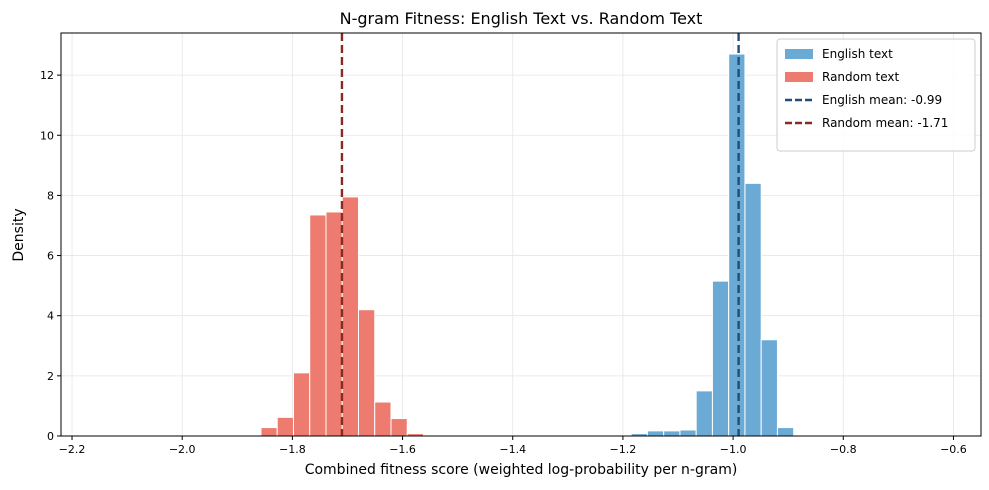 The width and height of the screenshot is (989, 490). I want to click on y-axis-title: Density, so click(19, 234).